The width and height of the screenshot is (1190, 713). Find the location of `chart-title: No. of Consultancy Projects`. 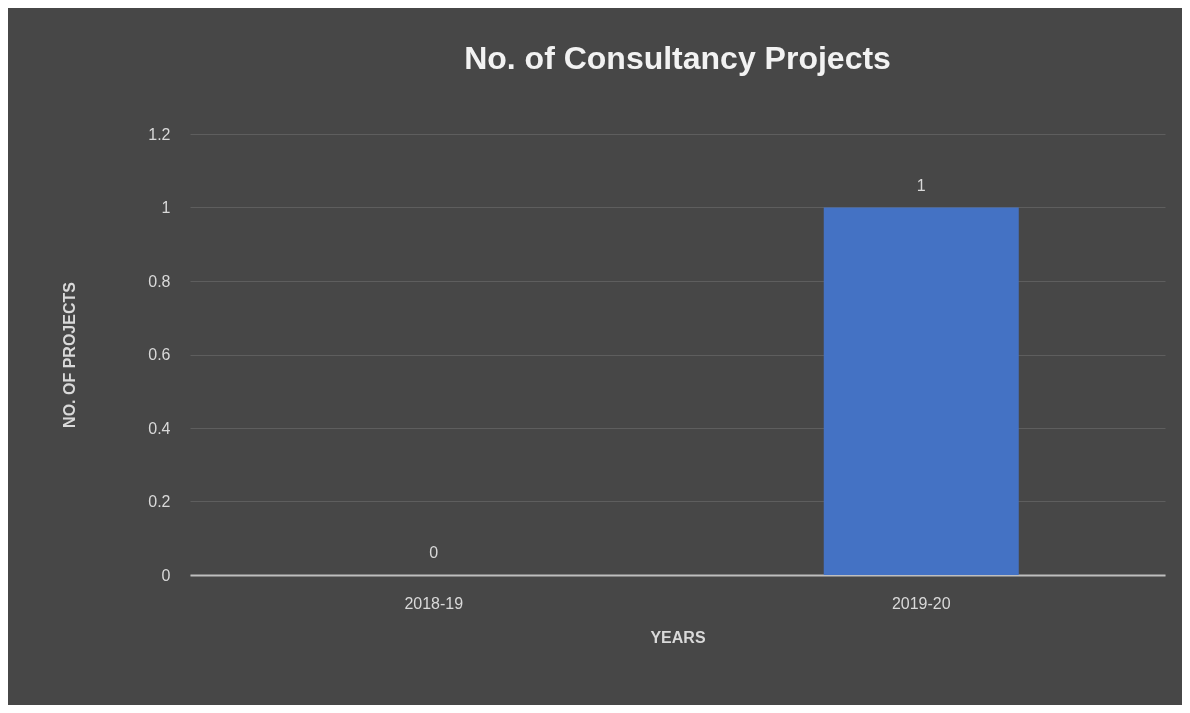

chart-title: No. of Consultancy Projects is located at coordinates (677, 58).